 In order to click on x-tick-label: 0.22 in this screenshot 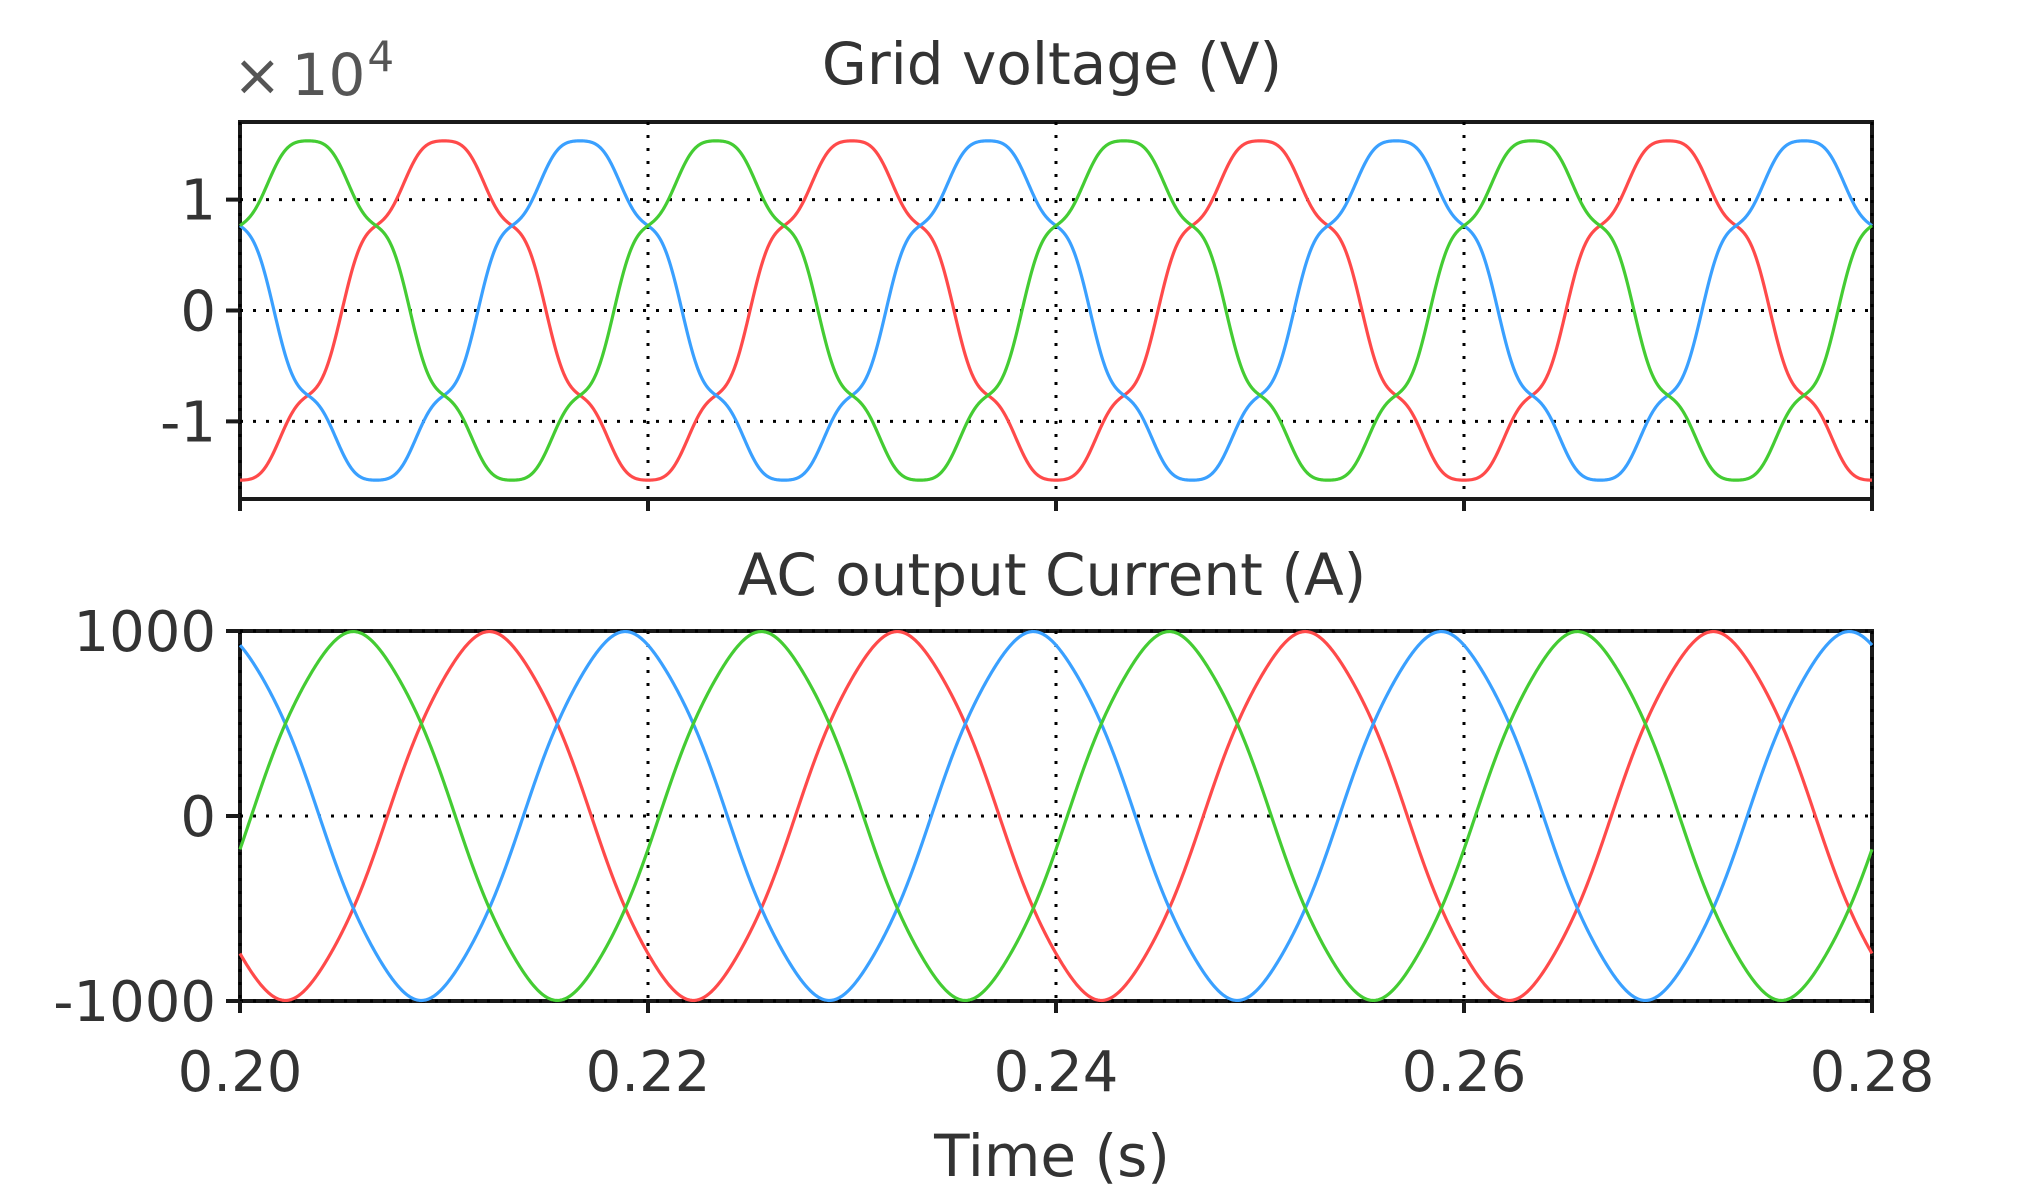, I will do `click(648, 1072)`.